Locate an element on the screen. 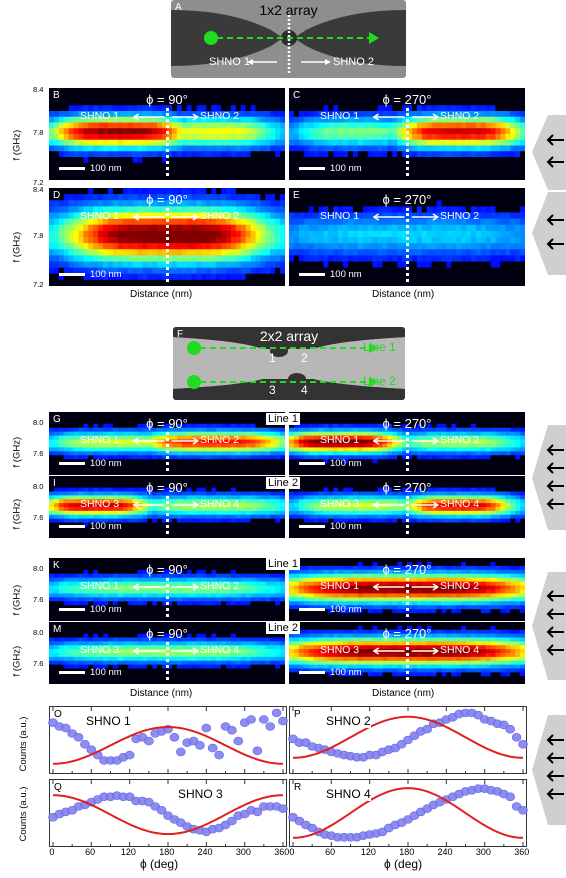  row1-ytick-4: 7.8 is located at coordinates (38, 235).